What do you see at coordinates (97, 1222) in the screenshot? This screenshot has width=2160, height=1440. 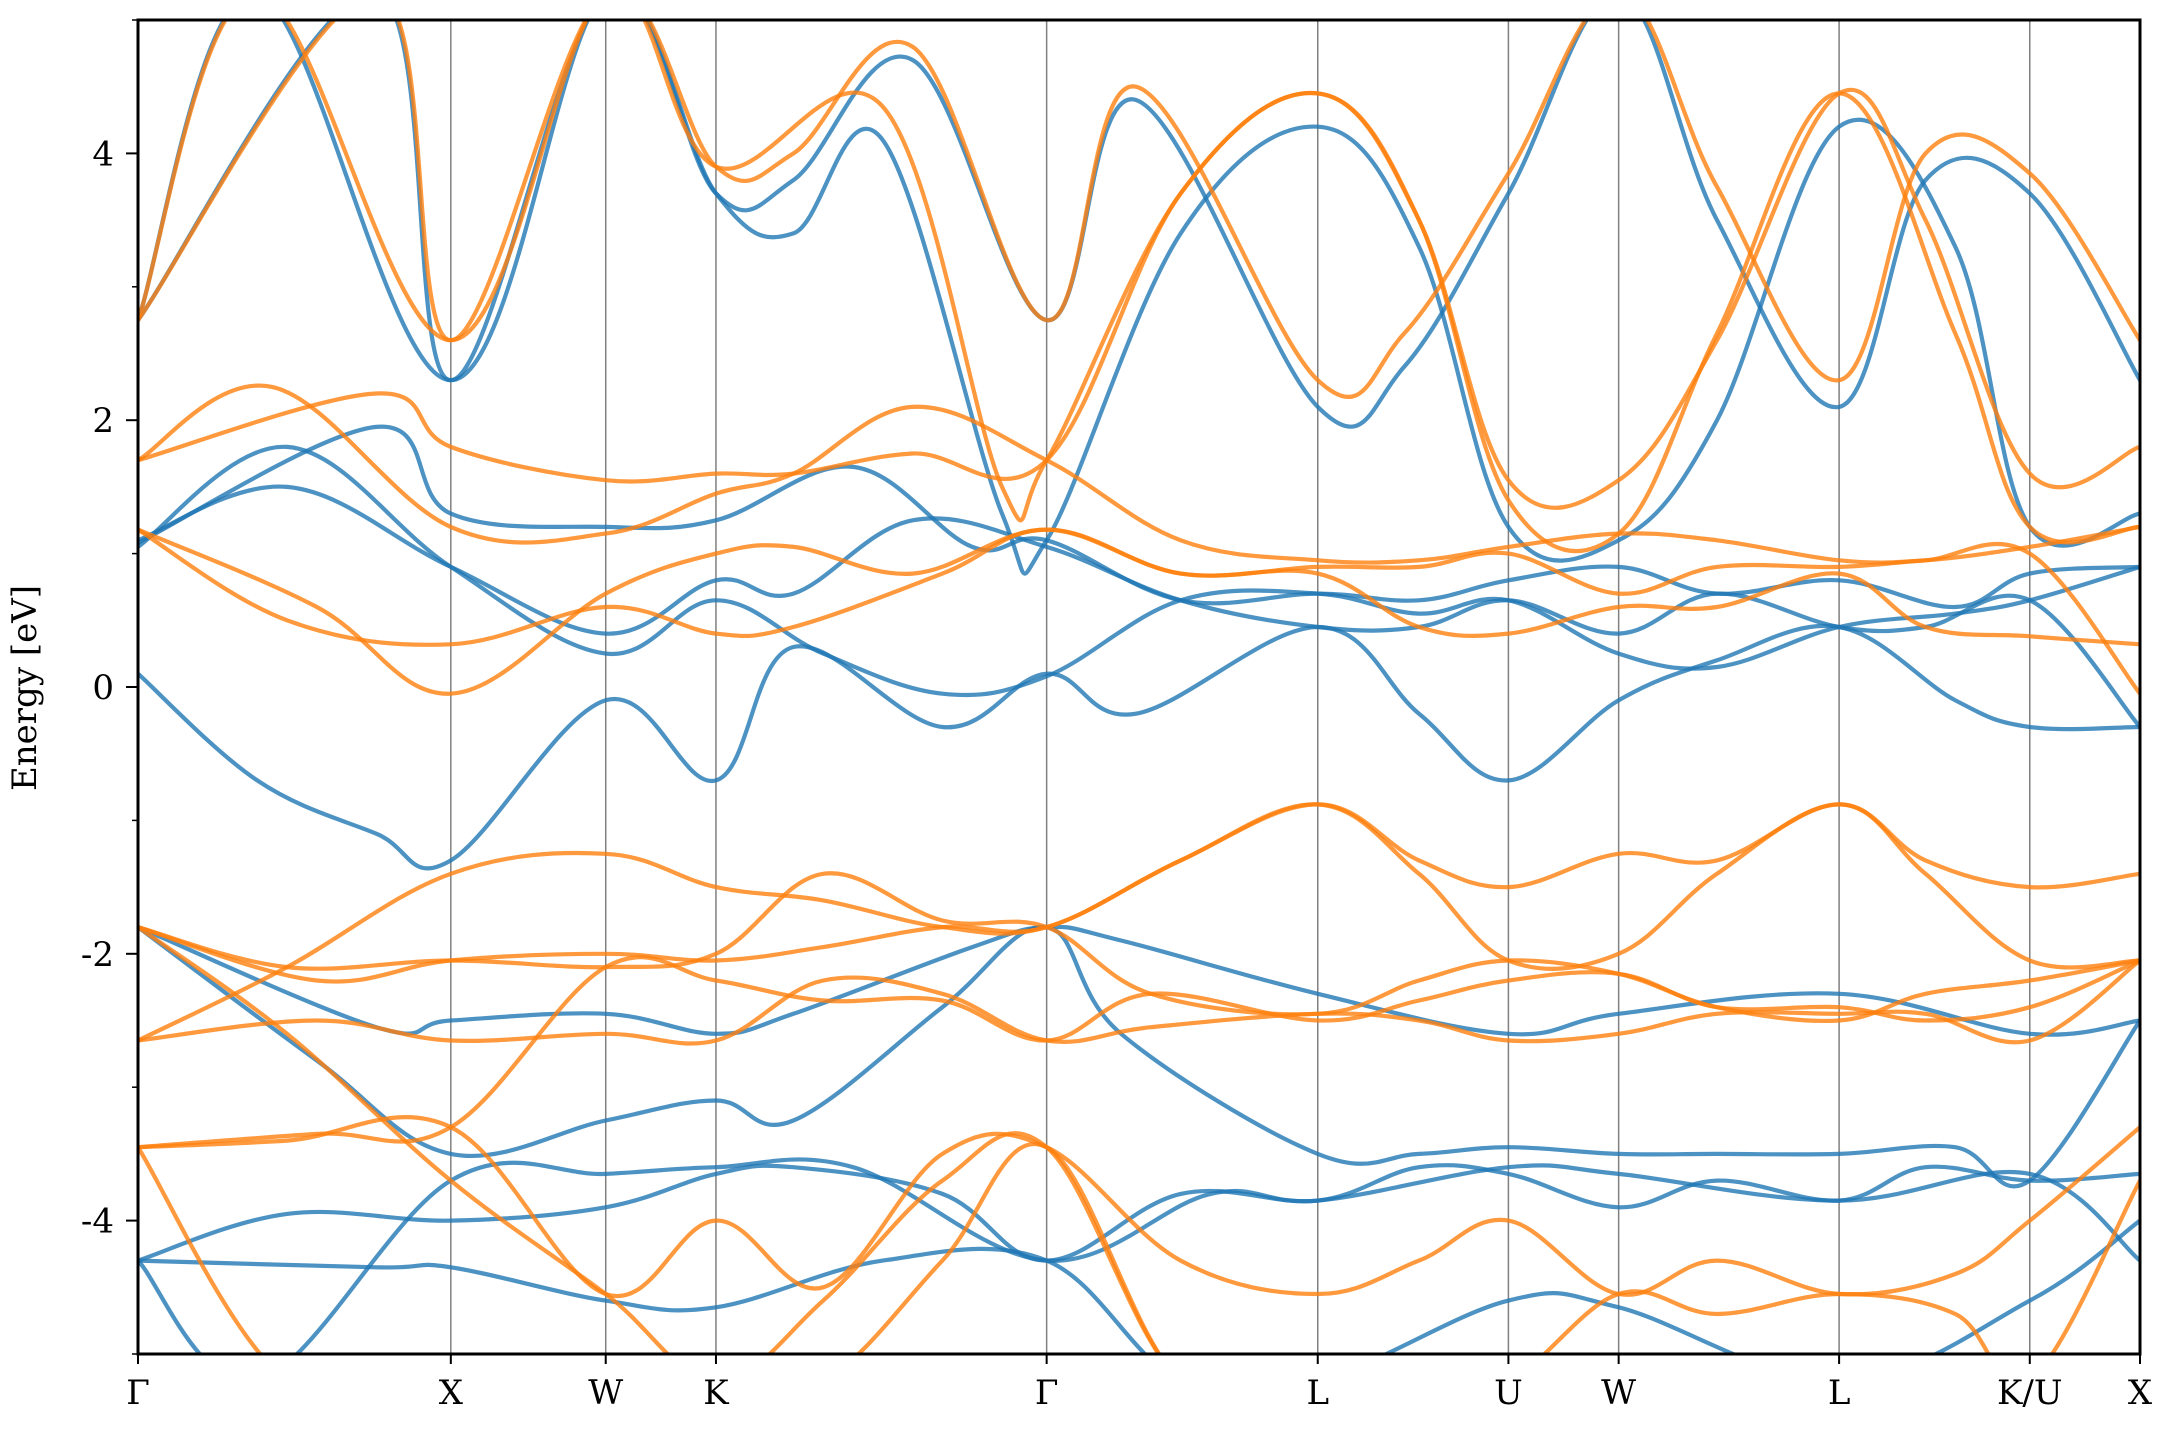 I see `y-tick-label: -4` at bounding box center [97, 1222].